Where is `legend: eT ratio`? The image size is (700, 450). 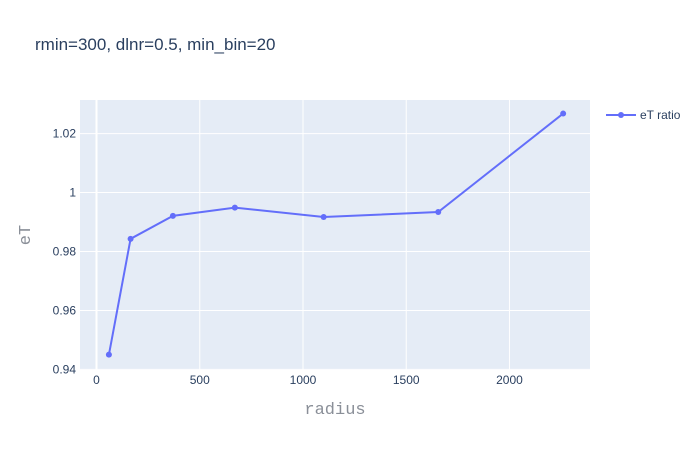
legend: eT ratio is located at coordinates (643, 115).